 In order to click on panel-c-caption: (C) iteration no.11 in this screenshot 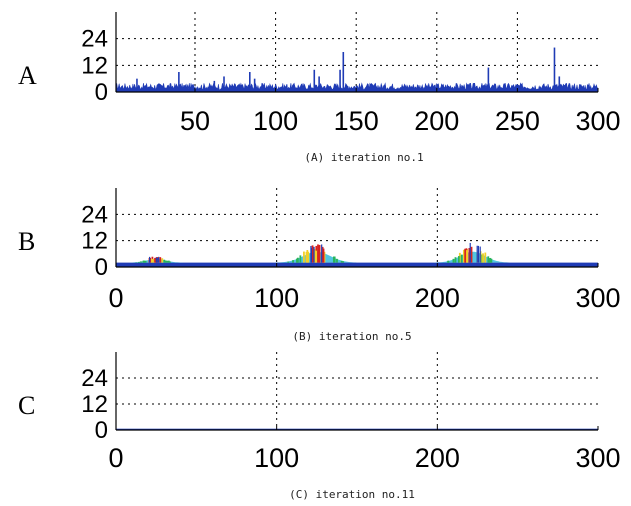, I will do `click(352, 494)`.